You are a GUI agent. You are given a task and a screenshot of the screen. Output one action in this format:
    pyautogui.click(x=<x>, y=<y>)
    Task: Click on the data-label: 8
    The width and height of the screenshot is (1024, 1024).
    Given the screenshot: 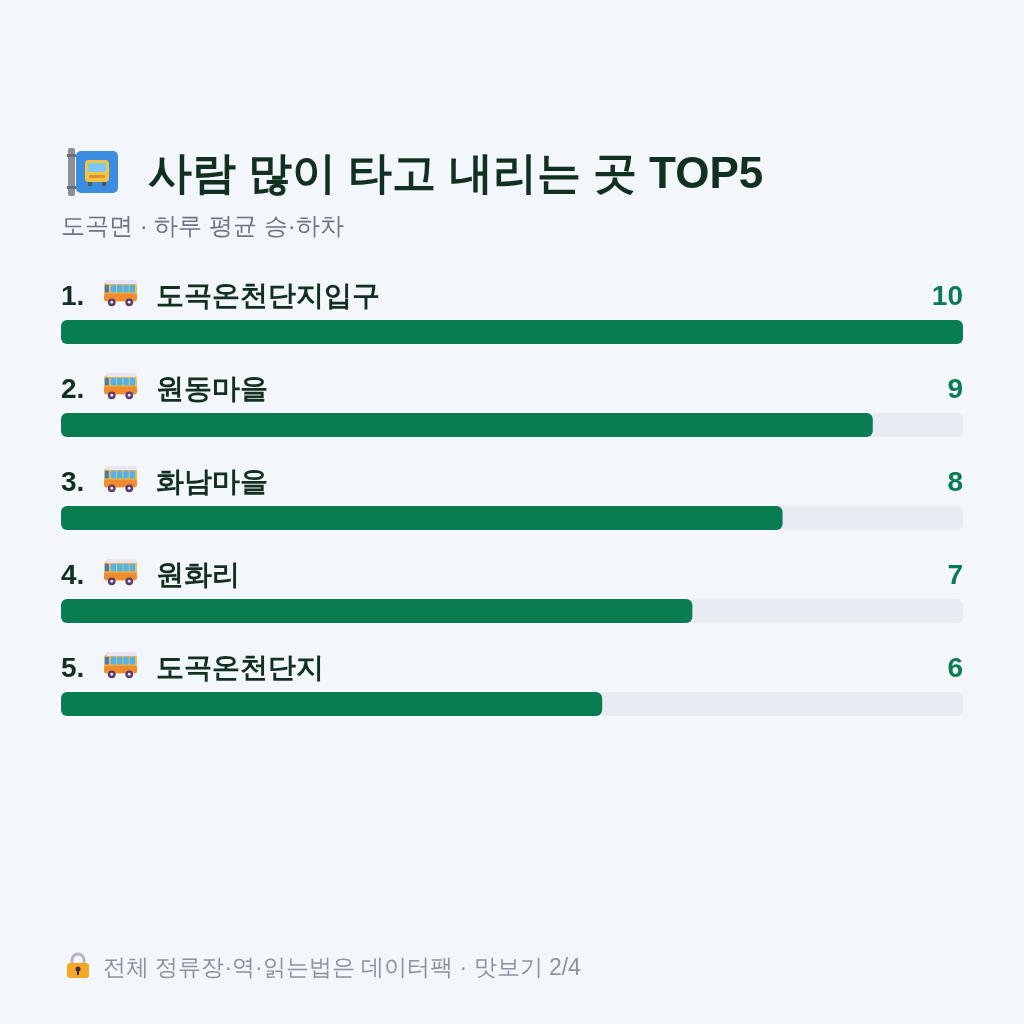 What is the action you would take?
    pyautogui.click(x=955, y=481)
    